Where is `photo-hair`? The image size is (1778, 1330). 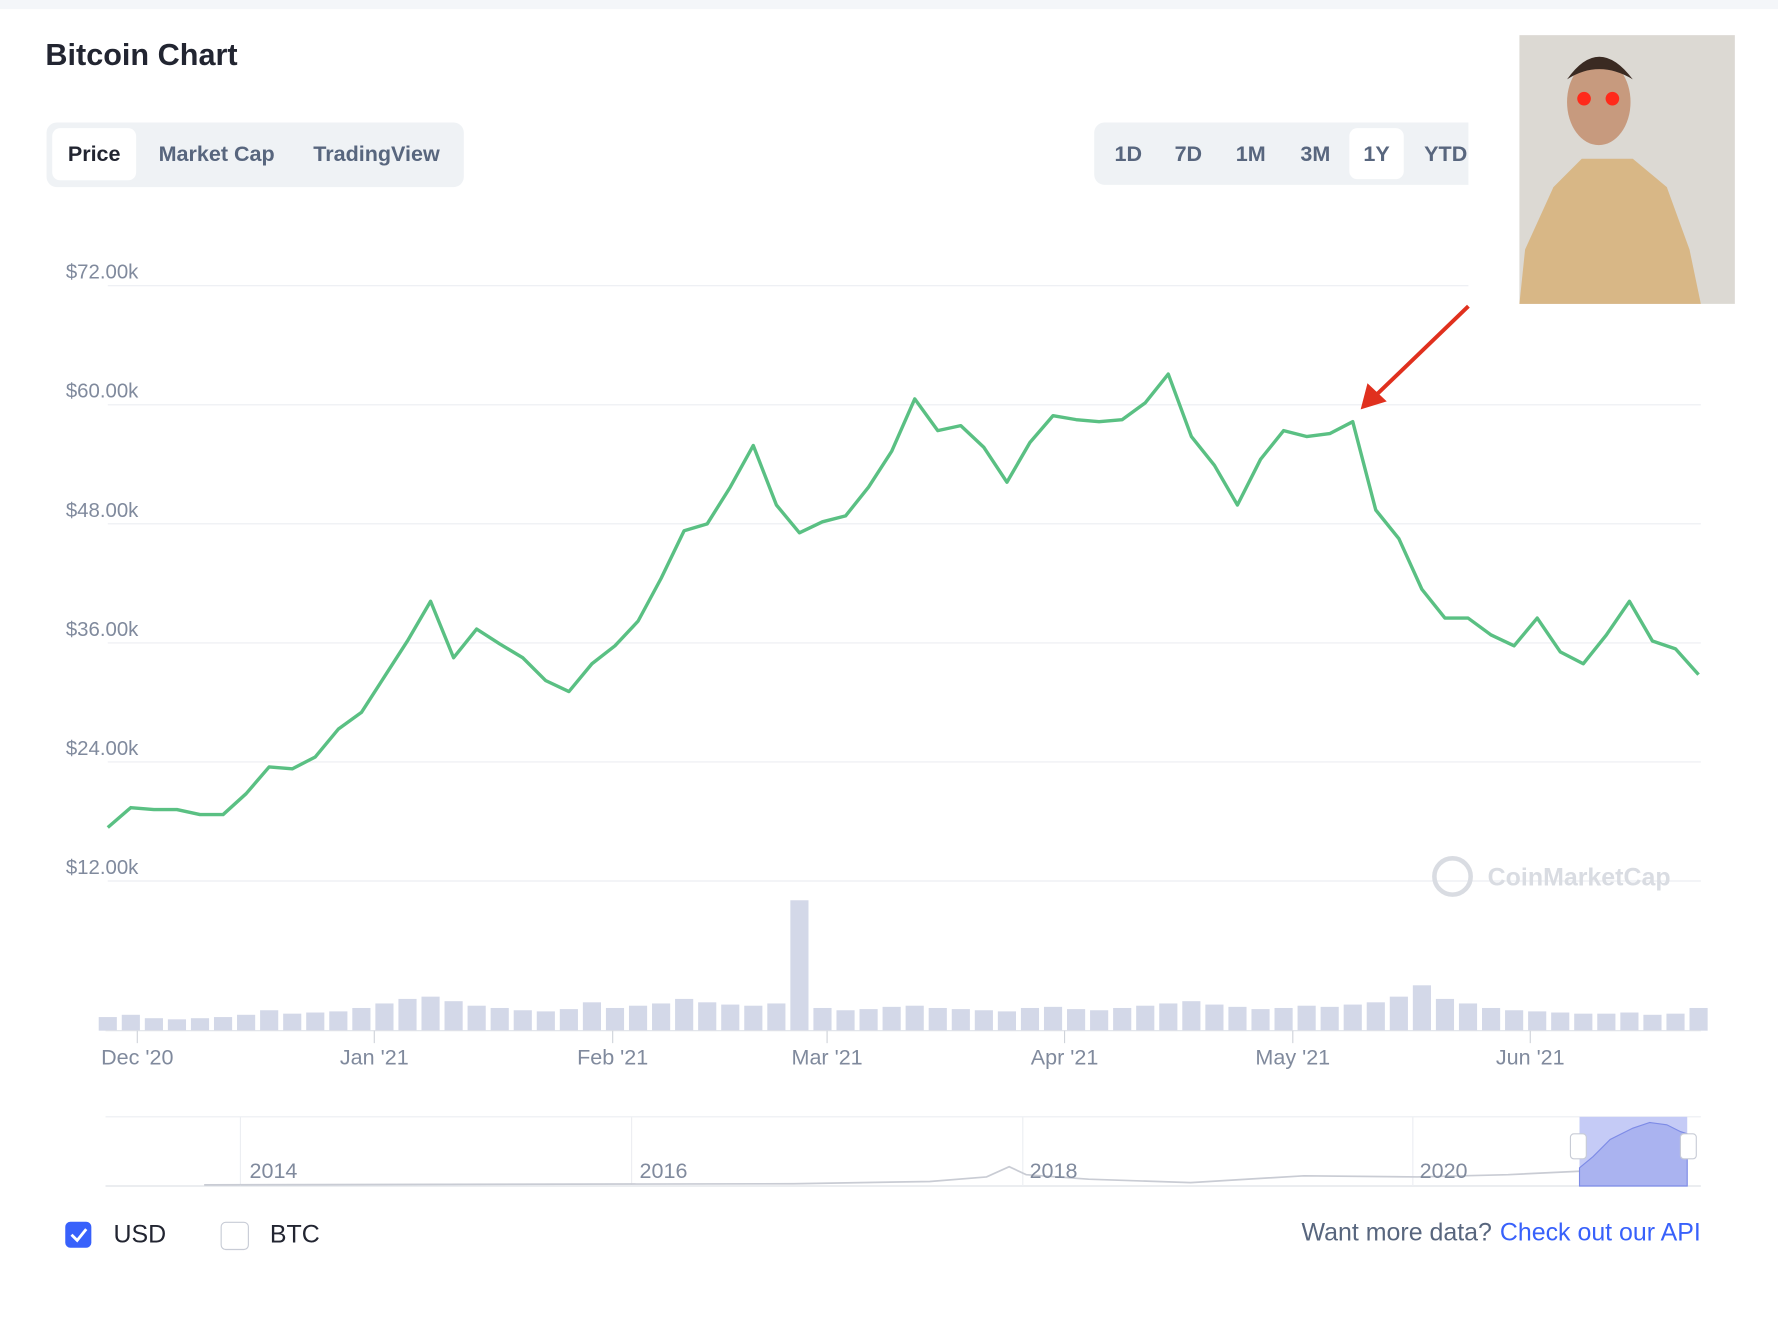
photo-hair is located at coordinates (1600, 68).